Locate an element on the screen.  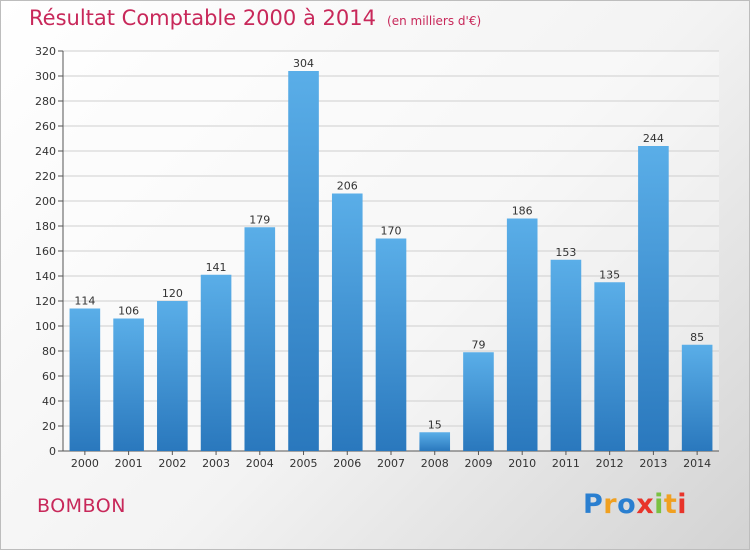
chart-title: Résultat Comptable 2000 à 2014 is located at coordinates (202, 18).